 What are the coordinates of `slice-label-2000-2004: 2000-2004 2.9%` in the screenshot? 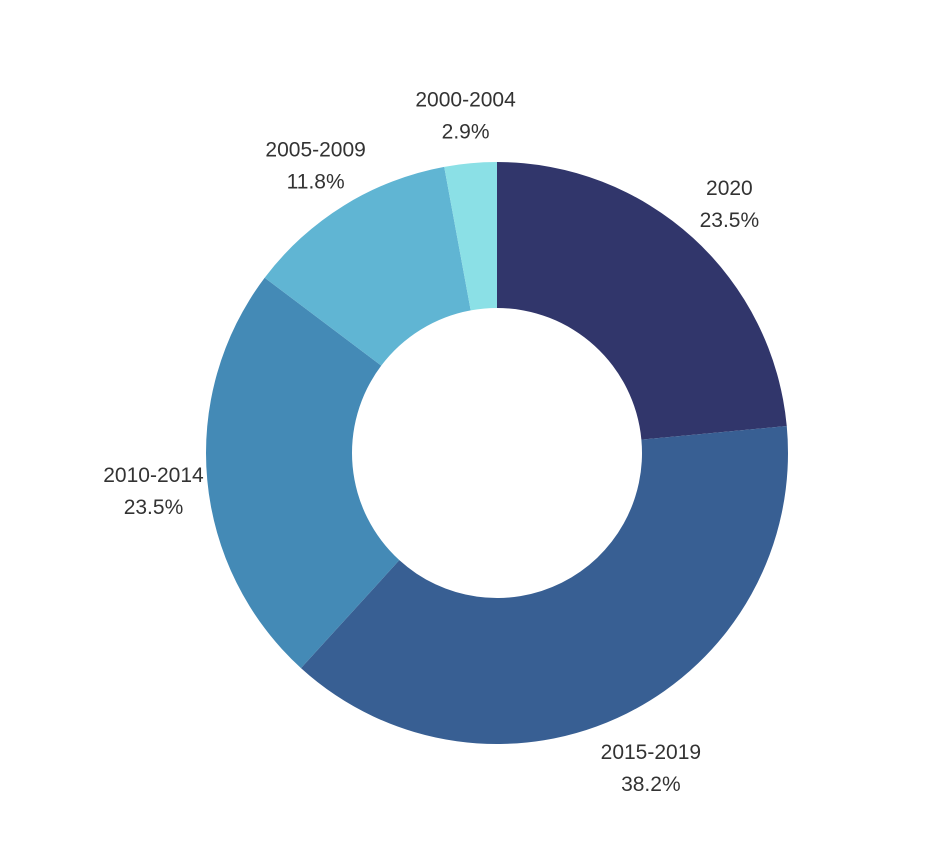 It's located at (465, 115).